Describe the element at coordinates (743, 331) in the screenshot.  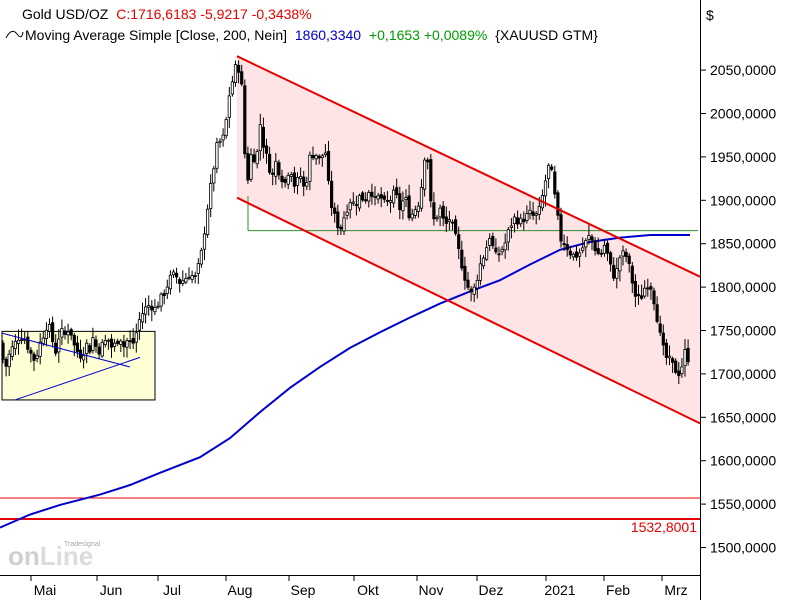
I see `y-tick-label: 1750,0000` at that location.